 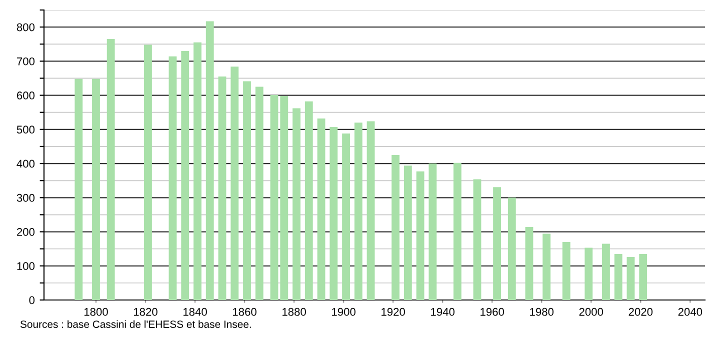 What do you see at coordinates (294, 312) in the screenshot?
I see `x-tick-label: 1880` at bounding box center [294, 312].